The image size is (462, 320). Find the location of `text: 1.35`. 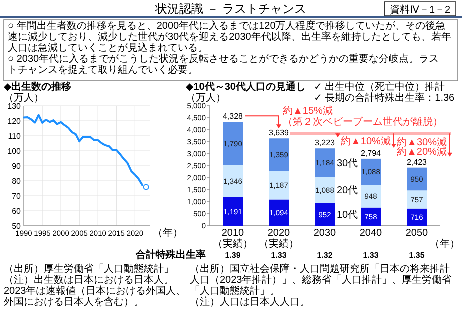

text: 1.35 is located at coordinates (417, 255).